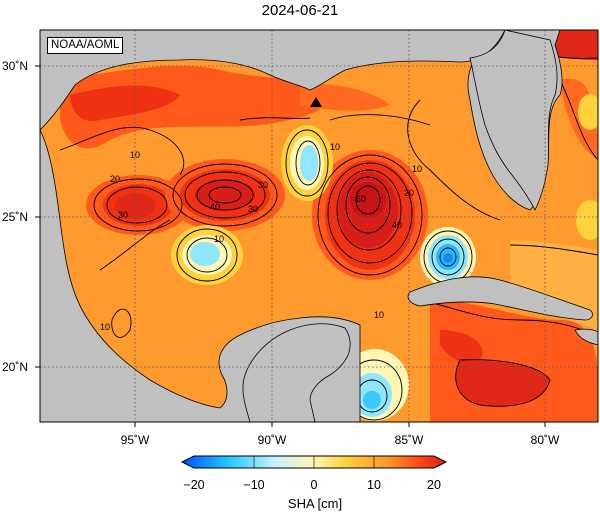 The width and height of the screenshot is (600, 513). Describe the element at coordinates (314, 462) in the screenshot. I see `colorbar` at that location.